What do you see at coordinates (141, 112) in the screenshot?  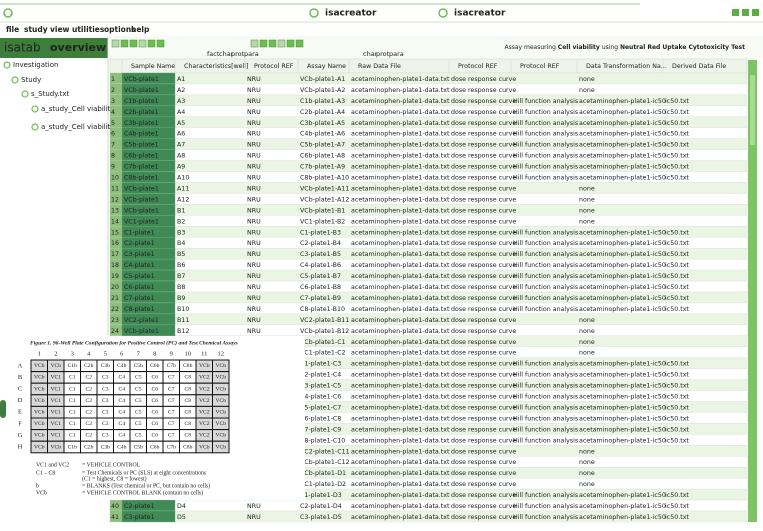 I see `cell-text: C2b-plate1` at bounding box center [141, 112].